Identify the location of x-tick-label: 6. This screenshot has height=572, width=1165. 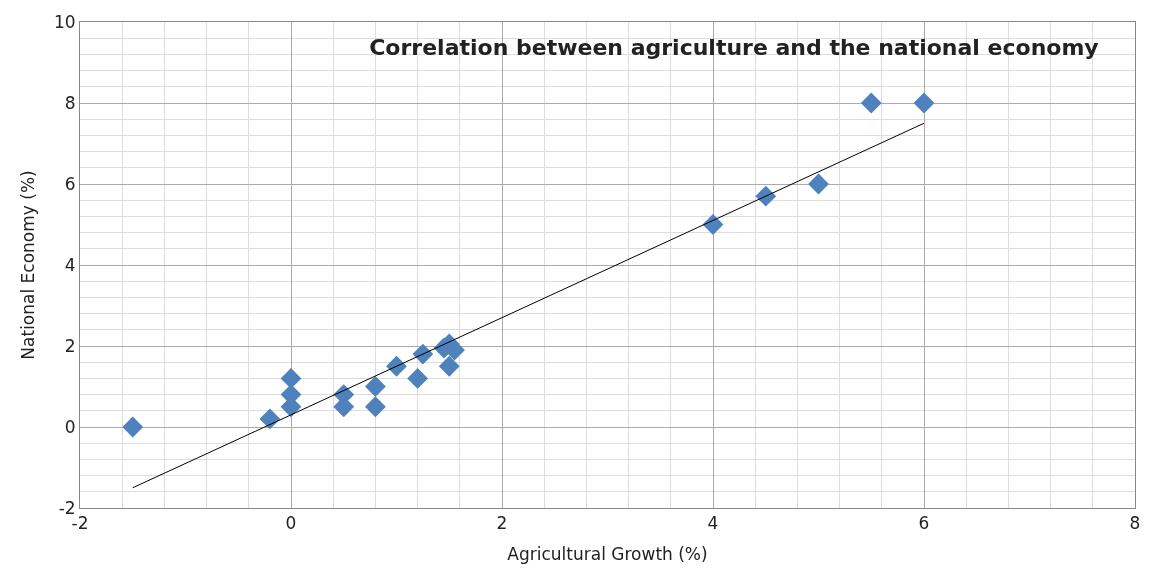
(924, 523).